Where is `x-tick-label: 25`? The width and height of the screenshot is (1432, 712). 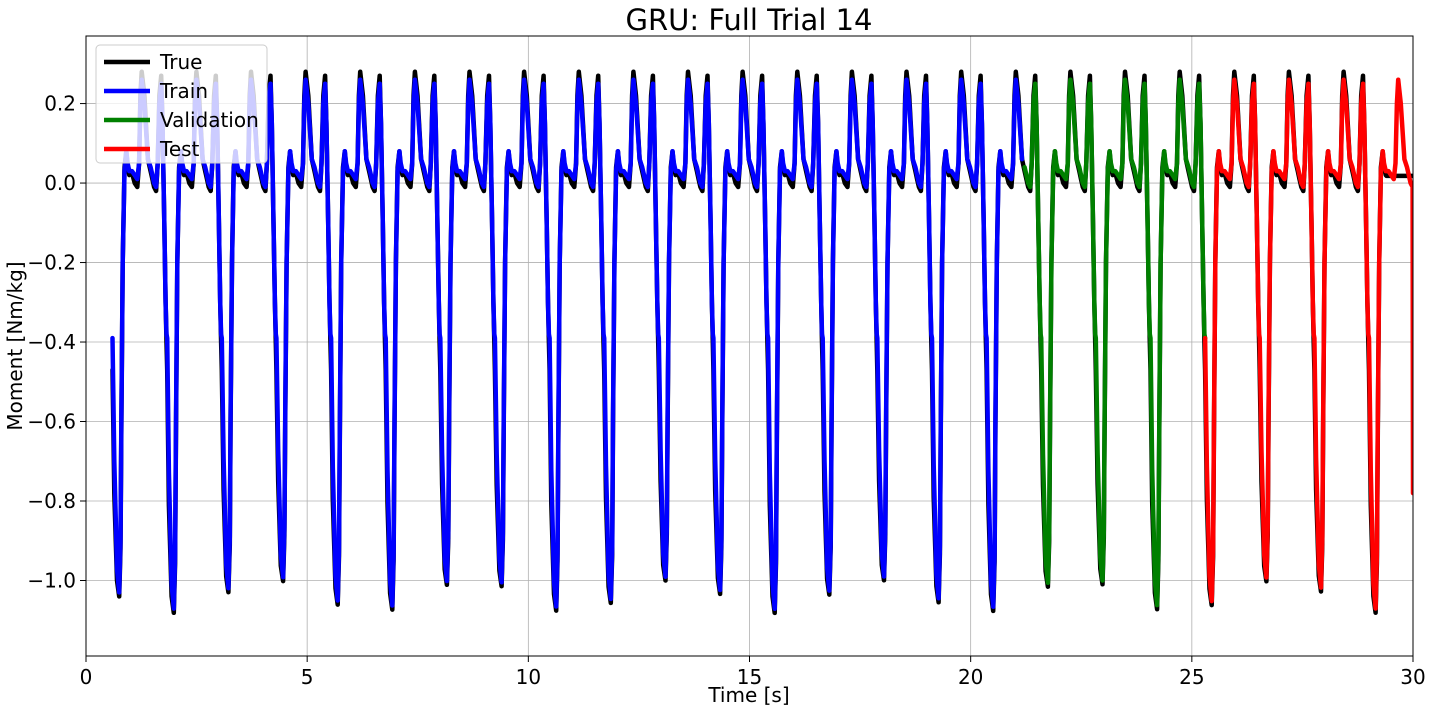 x-tick-label: 25 is located at coordinates (1191, 677).